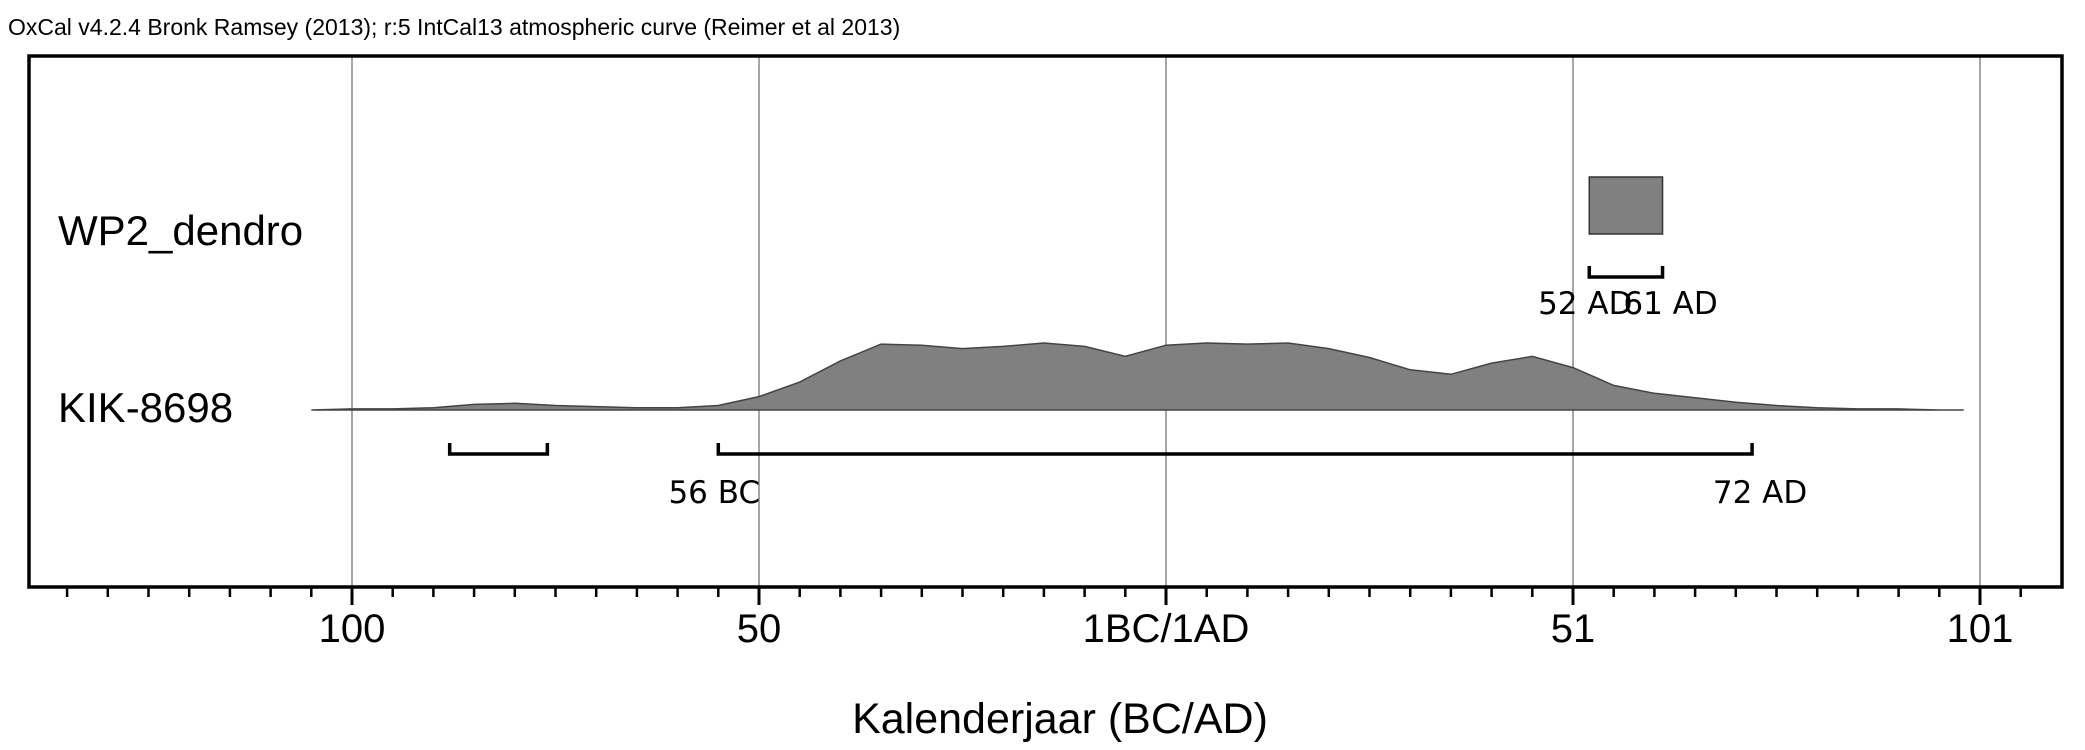  What do you see at coordinates (1060, 719) in the screenshot?
I see `x-axis-label: Kalenderjaar (BC/AD)` at bounding box center [1060, 719].